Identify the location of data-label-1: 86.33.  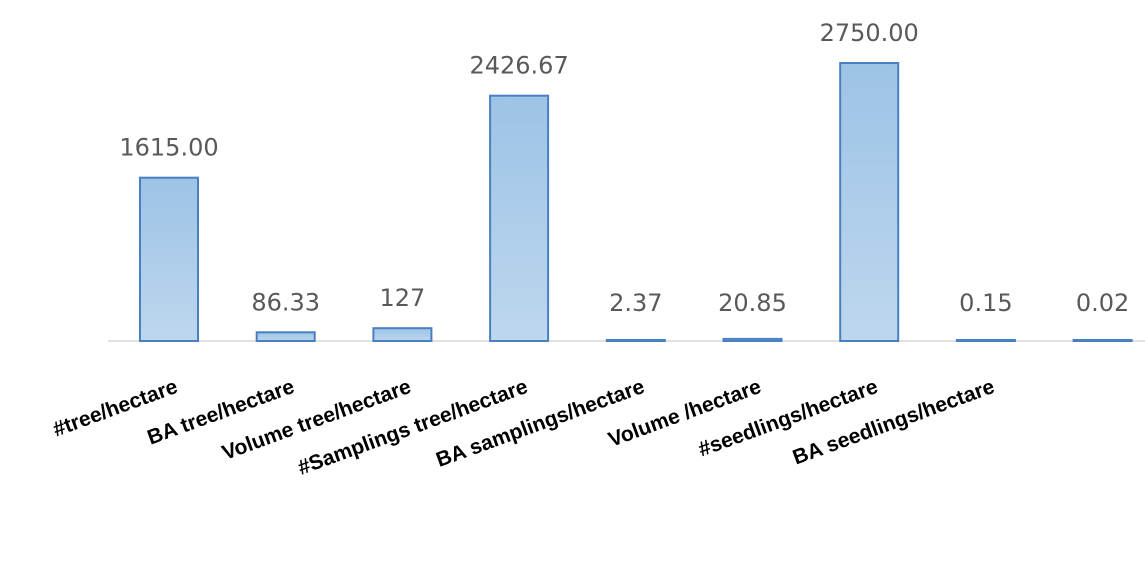
(285, 302).